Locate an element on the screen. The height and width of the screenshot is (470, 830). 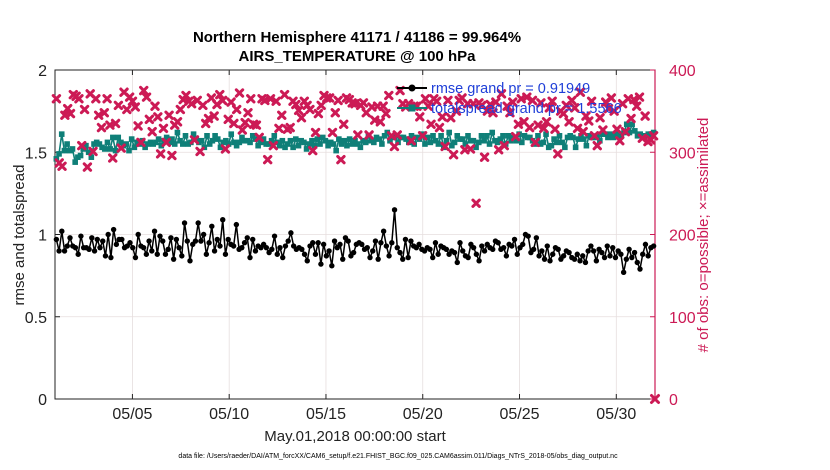
legend-rmse-marker is located at coordinates (412, 88).